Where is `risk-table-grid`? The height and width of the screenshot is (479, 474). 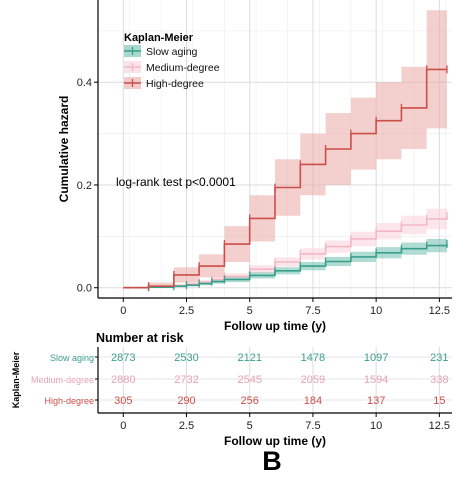 risk-table-grid is located at coordinates (275, 380).